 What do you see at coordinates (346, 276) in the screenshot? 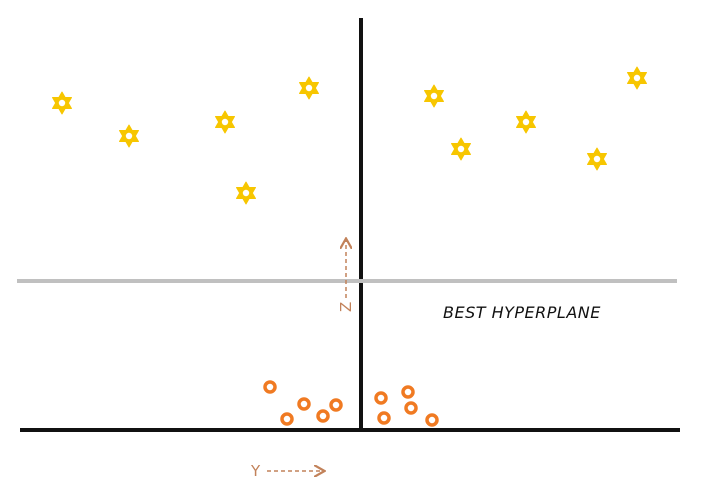
I see `z-axis-label-group: Z` at bounding box center [346, 276].